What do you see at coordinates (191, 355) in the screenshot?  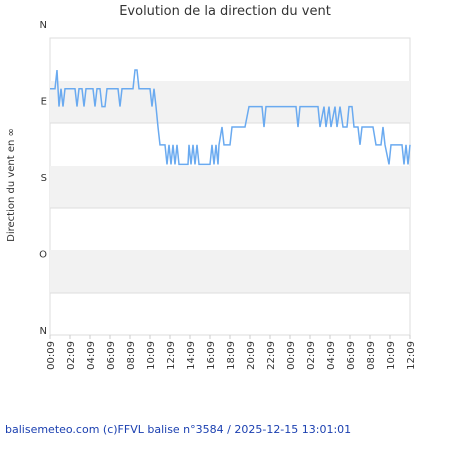 I see `x-tick-label: 14:09` at bounding box center [191, 355].